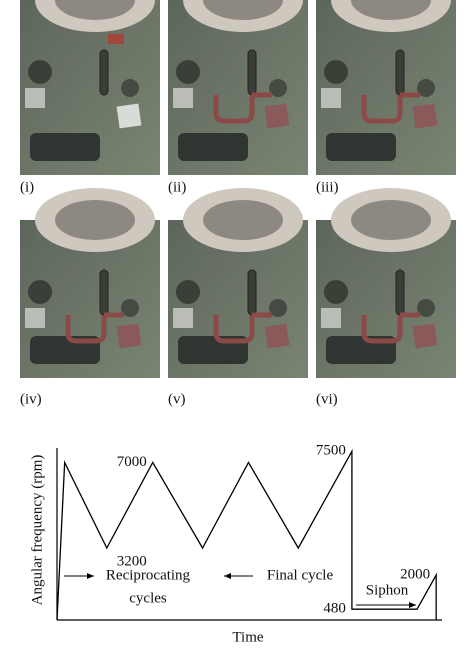 Image resolution: width=474 pixels, height=661 pixels. I want to click on panel-label: (iii), so click(327, 187).